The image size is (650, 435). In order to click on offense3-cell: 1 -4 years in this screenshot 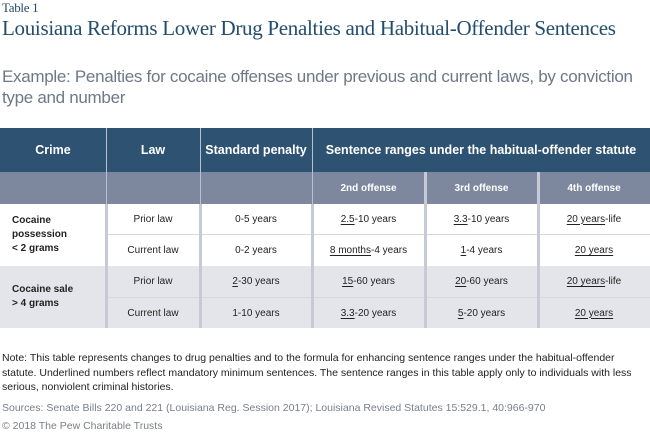, I will do `click(481, 250)`.